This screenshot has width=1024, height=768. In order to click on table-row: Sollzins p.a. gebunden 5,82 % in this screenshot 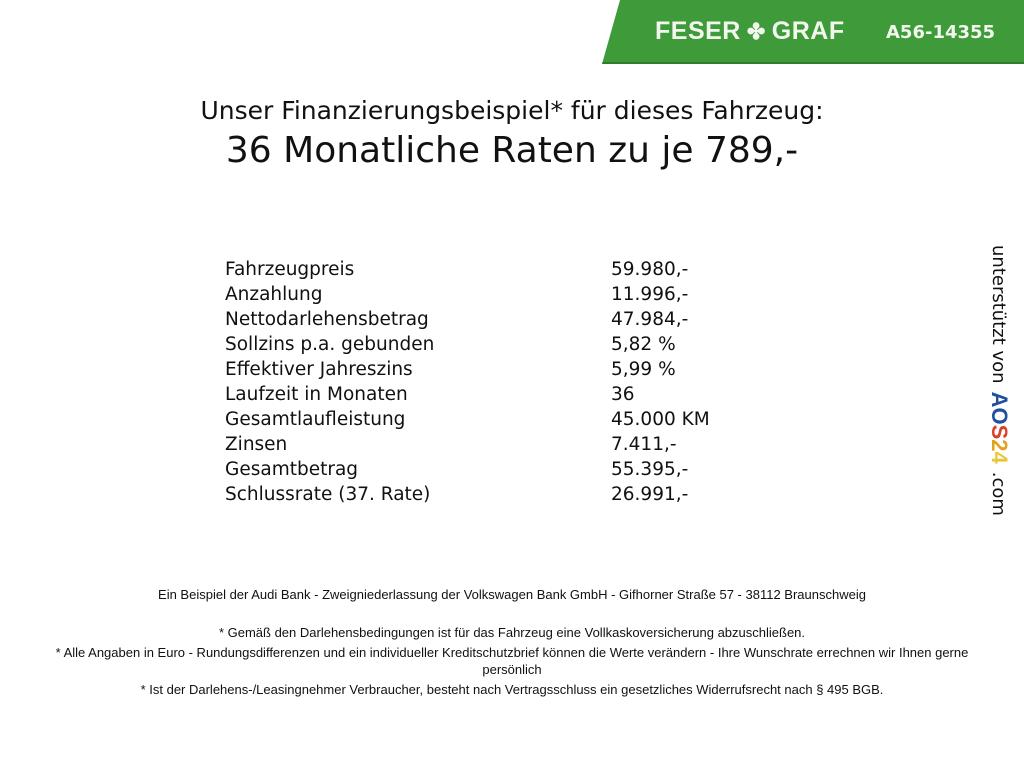, I will do `click(505, 346)`.